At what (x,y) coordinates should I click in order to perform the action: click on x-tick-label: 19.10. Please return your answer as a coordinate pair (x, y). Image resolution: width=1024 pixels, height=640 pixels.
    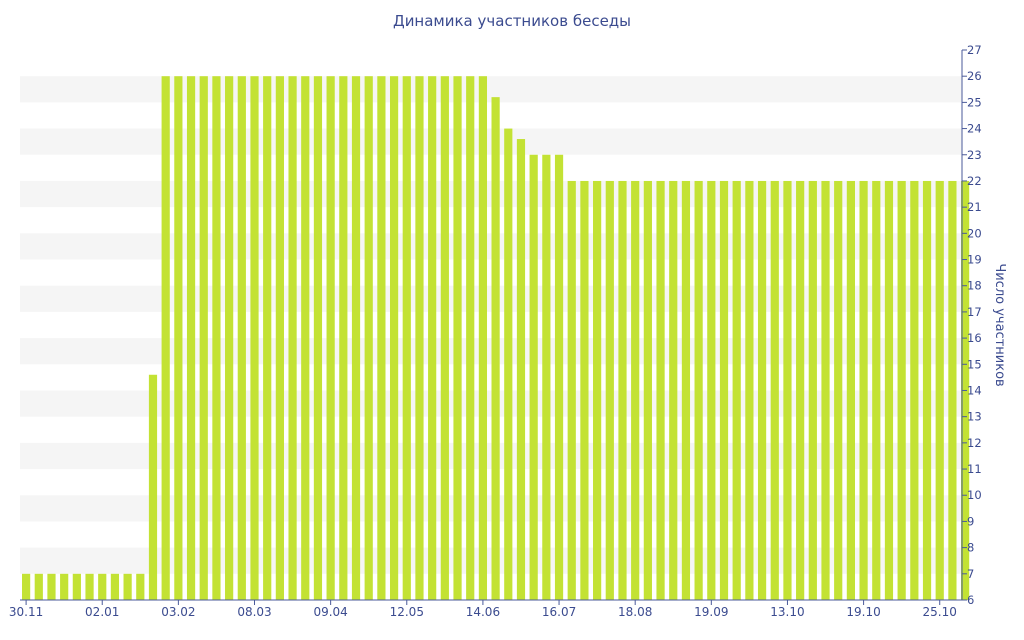
    Looking at the image, I should click on (863, 612).